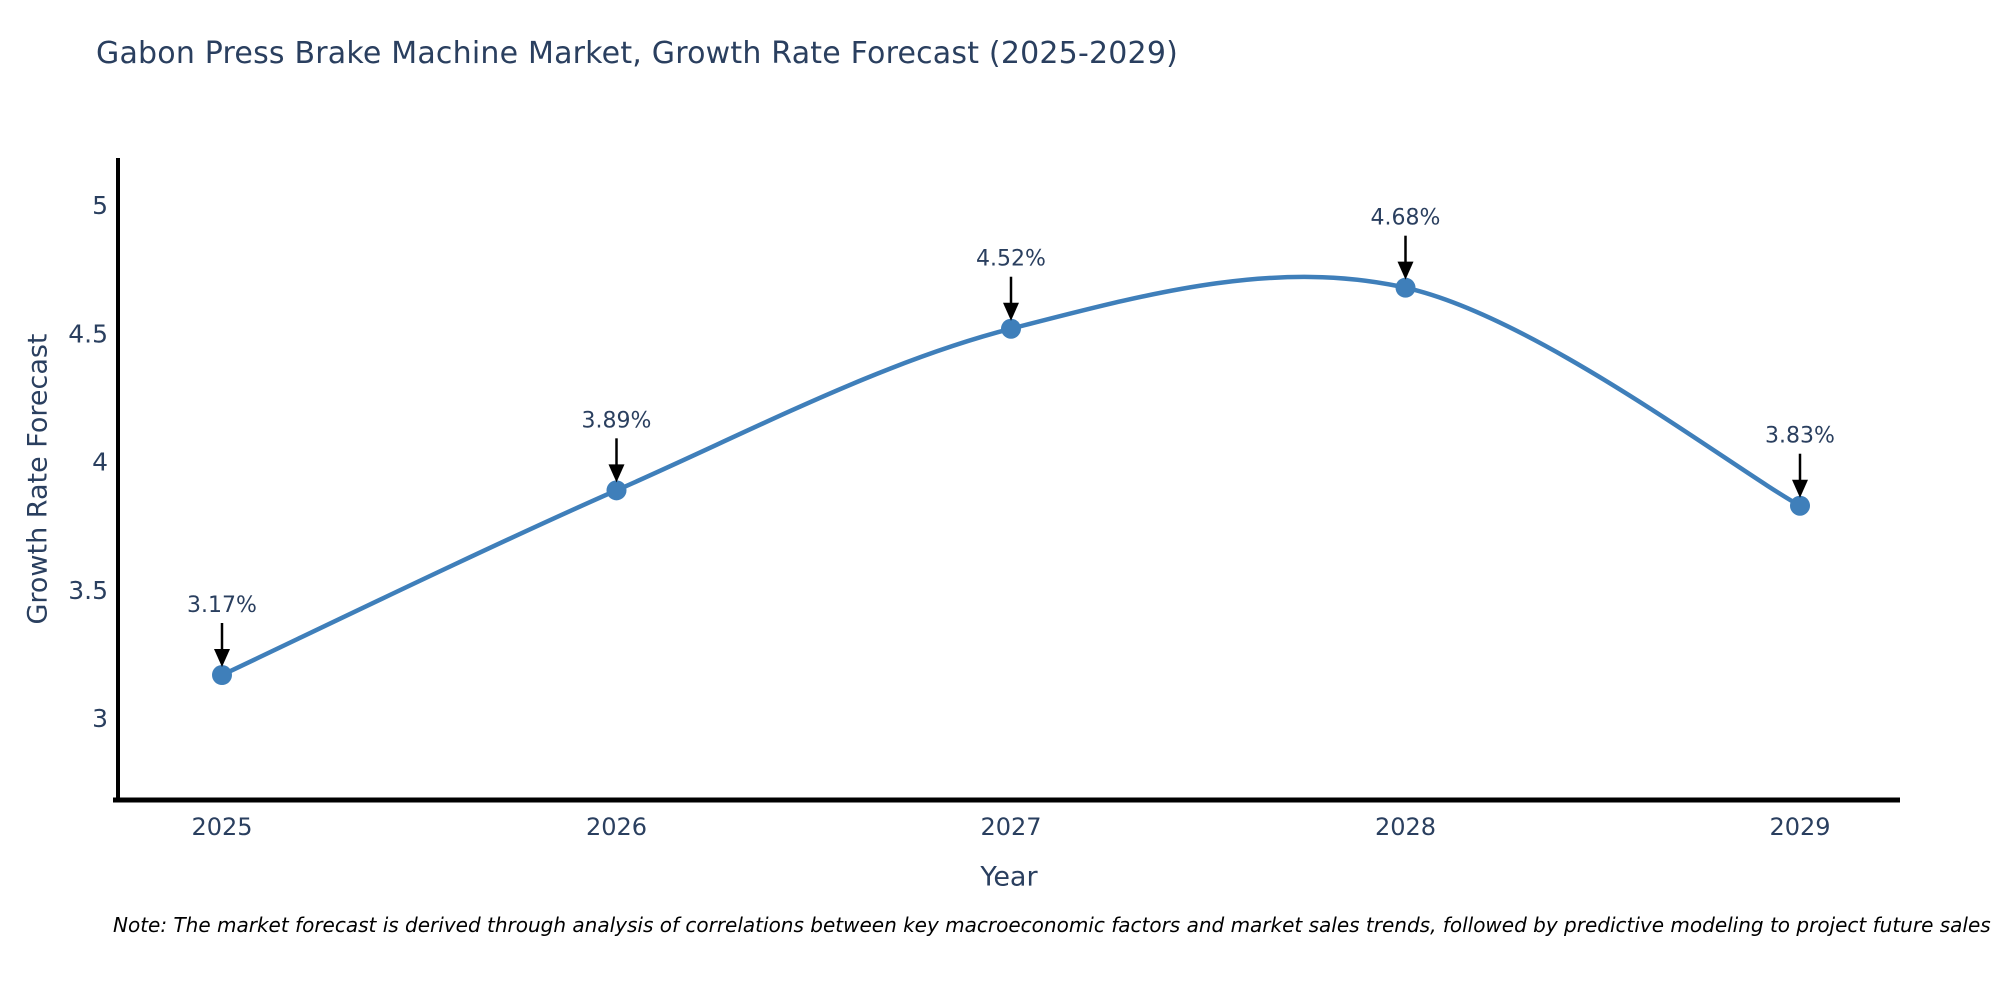 This screenshot has height=1000, width=2000. Describe the element at coordinates (100, 718) in the screenshot. I see `y-tick-label: 3` at that location.